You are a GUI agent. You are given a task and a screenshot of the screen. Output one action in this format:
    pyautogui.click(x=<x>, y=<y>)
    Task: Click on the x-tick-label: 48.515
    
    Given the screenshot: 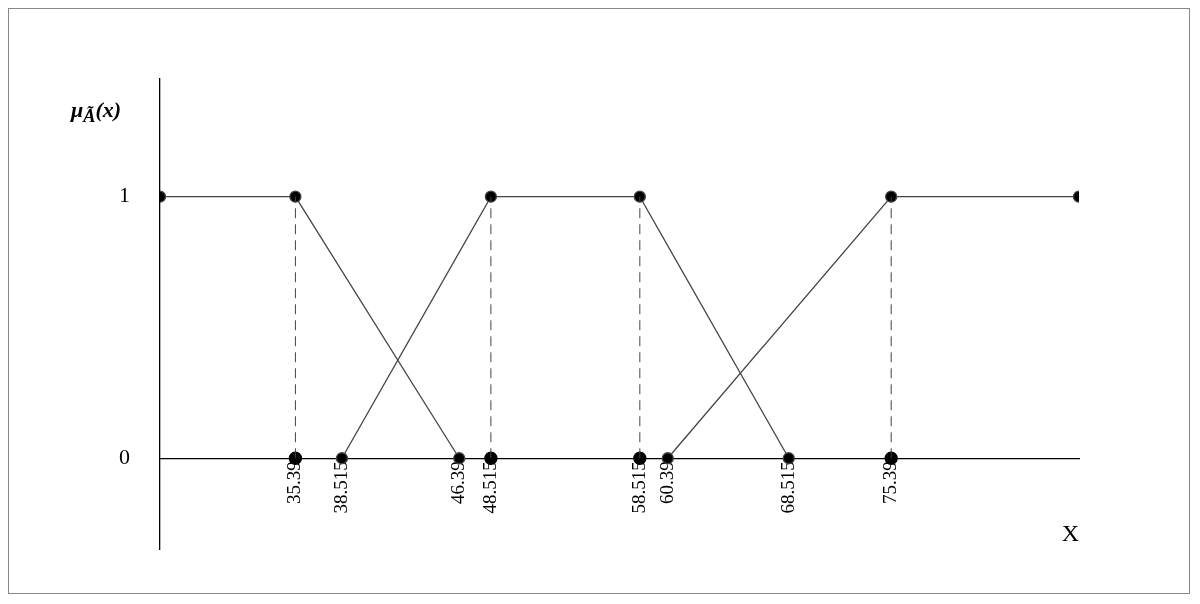 What is the action you would take?
    pyautogui.click(x=489, y=487)
    